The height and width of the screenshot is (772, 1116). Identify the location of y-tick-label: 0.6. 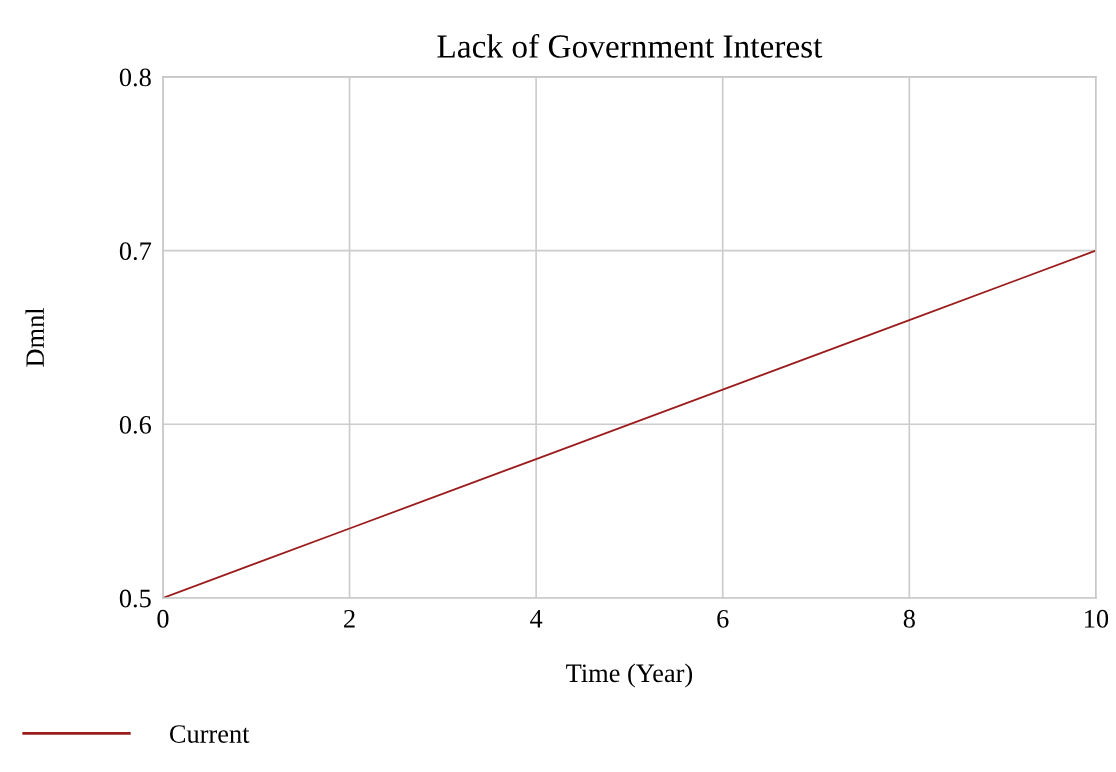
(135, 424).